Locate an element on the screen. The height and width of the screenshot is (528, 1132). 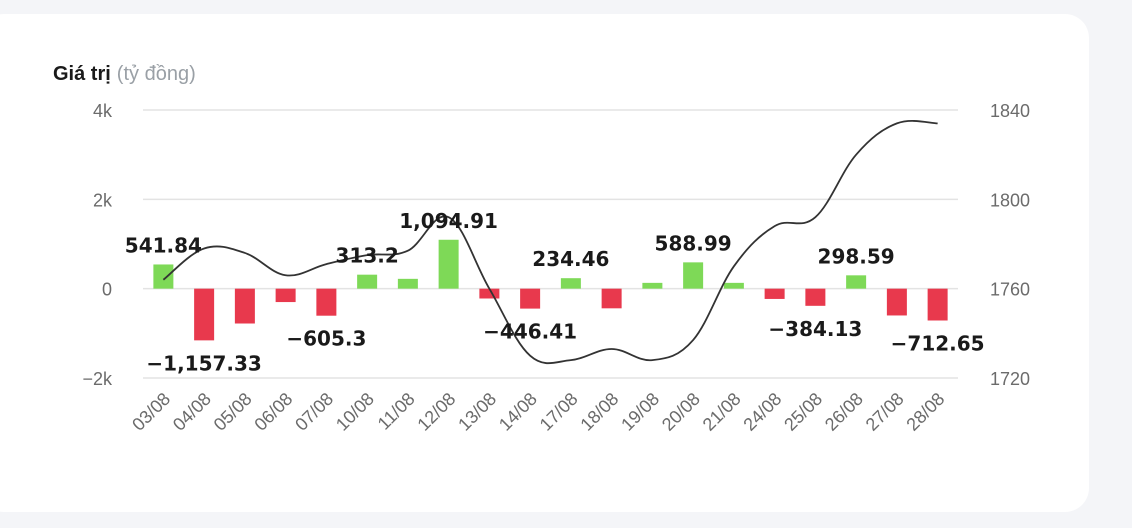
chart-title-unit: (tỷ đồng) is located at coordinates (156, 74).